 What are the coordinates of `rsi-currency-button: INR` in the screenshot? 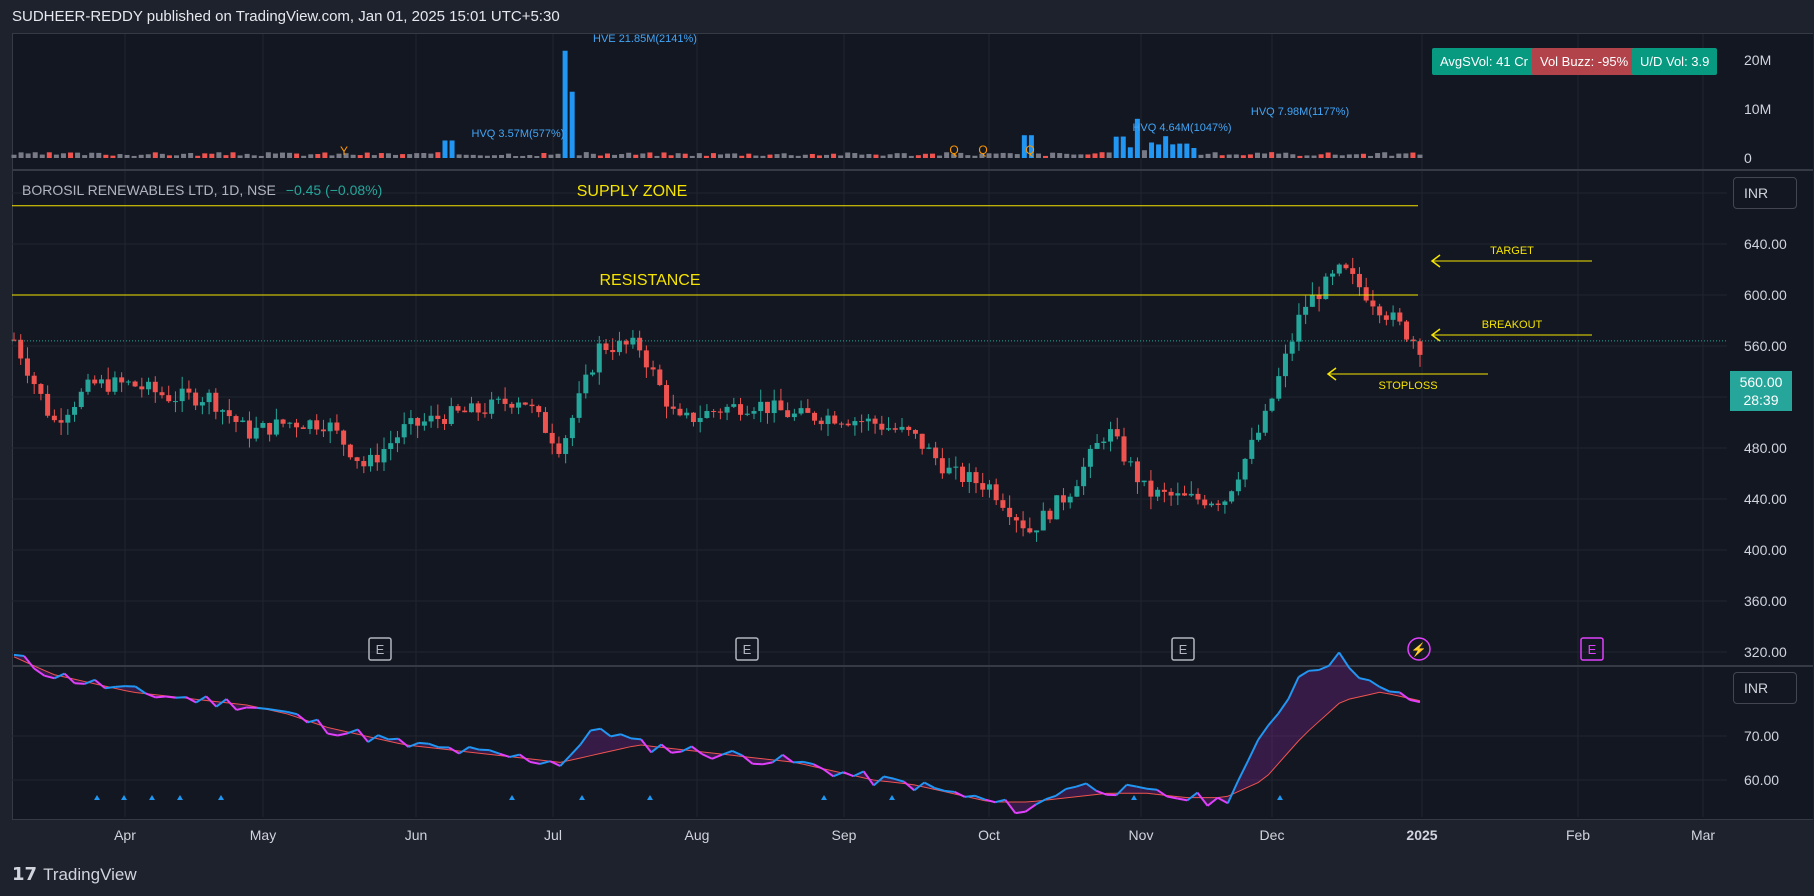 It's located at (1765, 688).